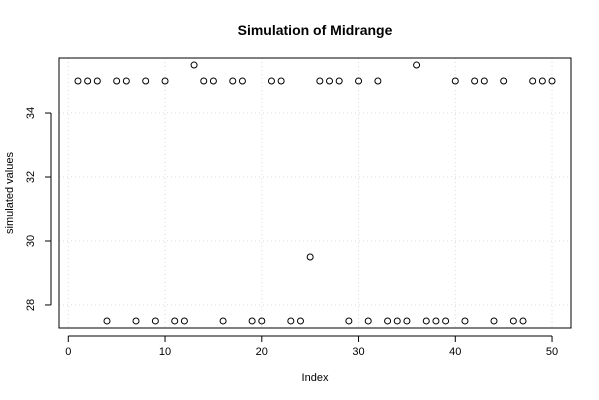 The image size is (599, 400). What do you see at coordinates (31, 305) in the screenshot?
I see `y-tick-label: 28` at bounding box center [31, 305].